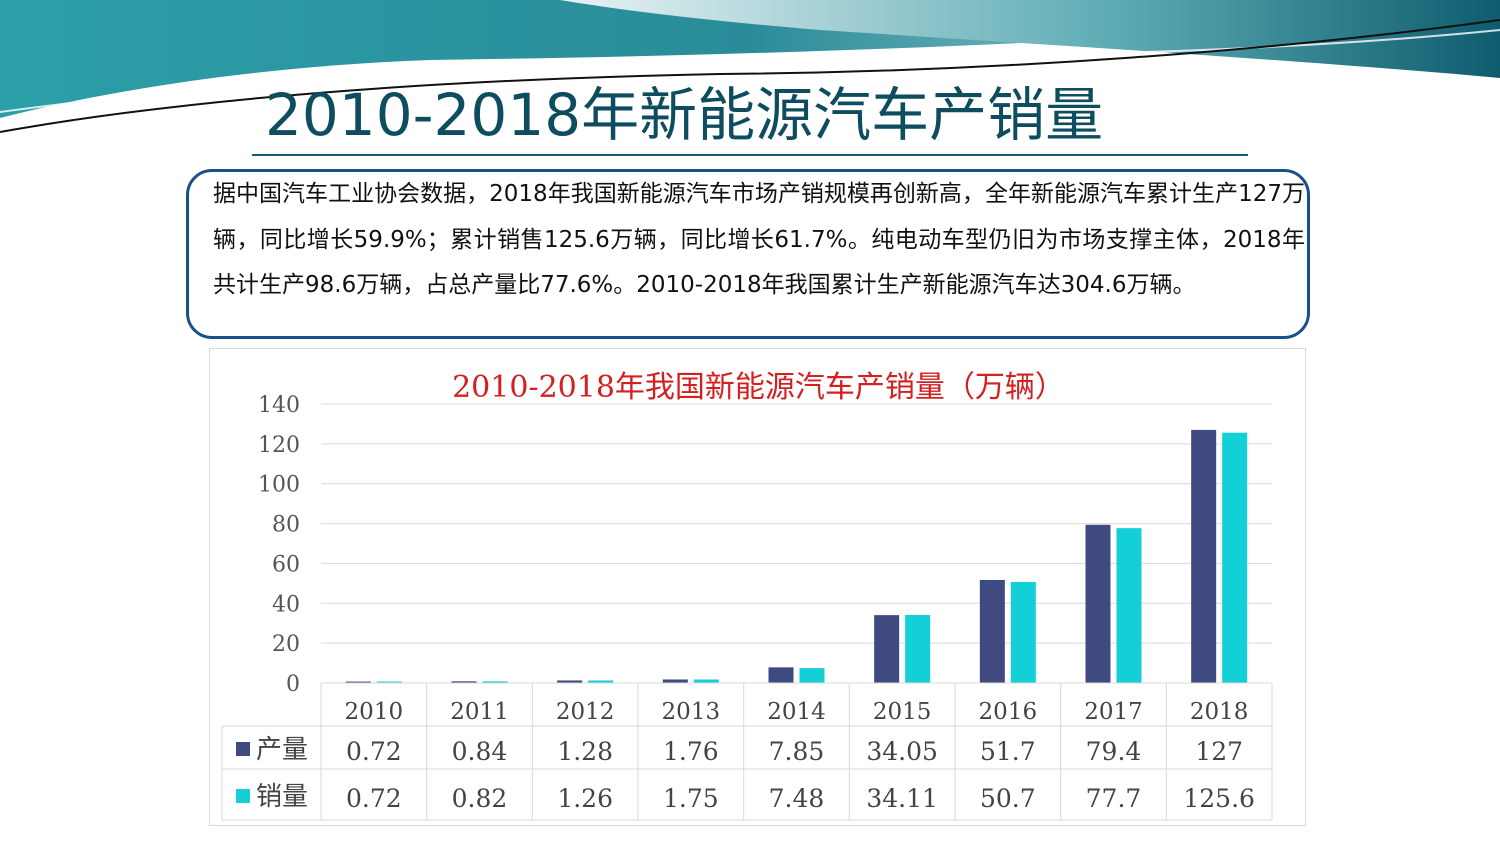 Image resolution: width=1500 pixels, height=844 pixels. Describe the element at coordinates (887, 649) in the screenshot. I see `bar-产量-2015` at that location.